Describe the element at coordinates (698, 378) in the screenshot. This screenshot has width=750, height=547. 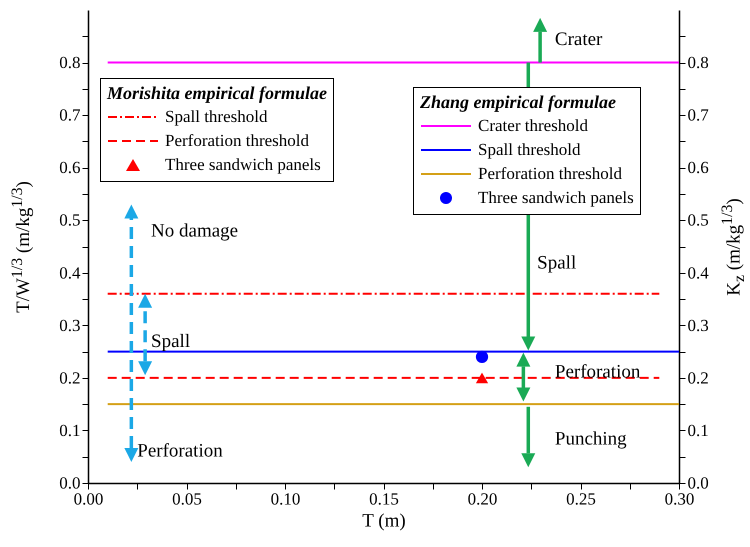
I see `y2-tick-label: 0.2` at that location.